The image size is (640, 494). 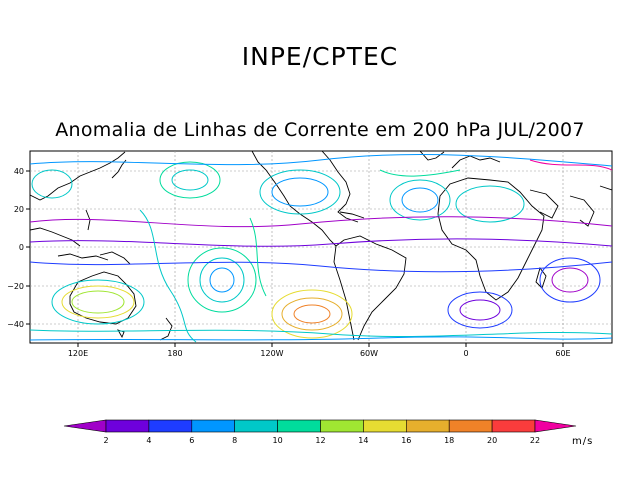 What do you see at coordinates (352, 215) in the screenshot?
I see `caribbean-islands` at bounding box center [352, 215].